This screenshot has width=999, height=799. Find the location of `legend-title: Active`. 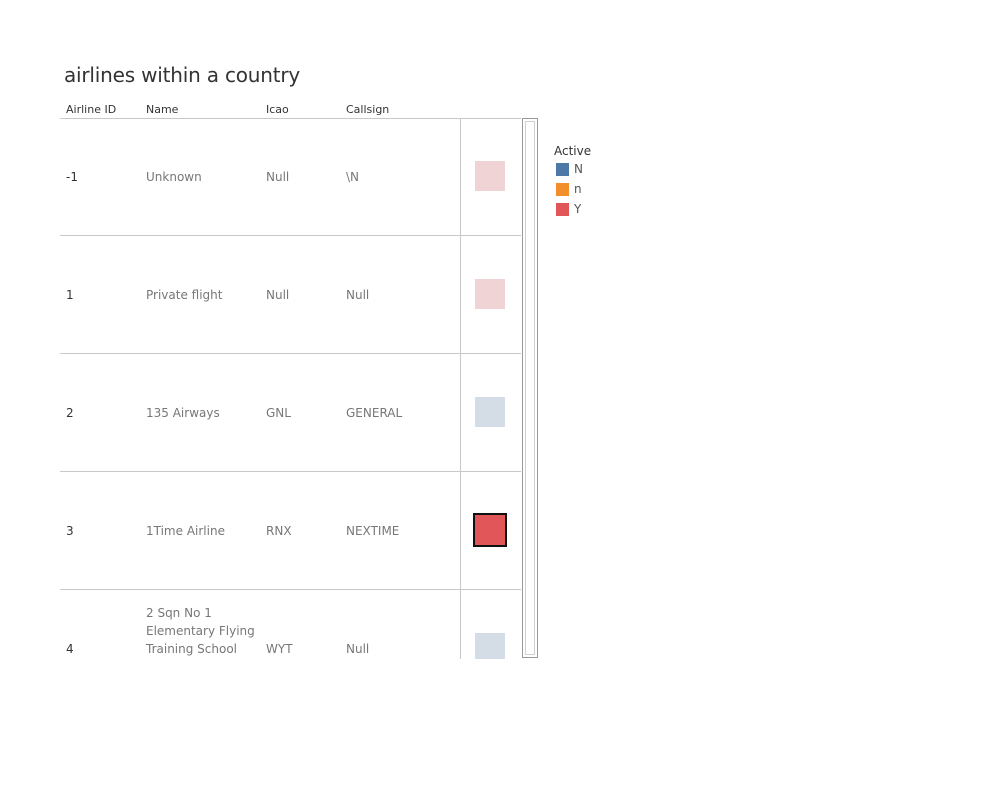

legend-title: Active is located at coordinates (573, 151).